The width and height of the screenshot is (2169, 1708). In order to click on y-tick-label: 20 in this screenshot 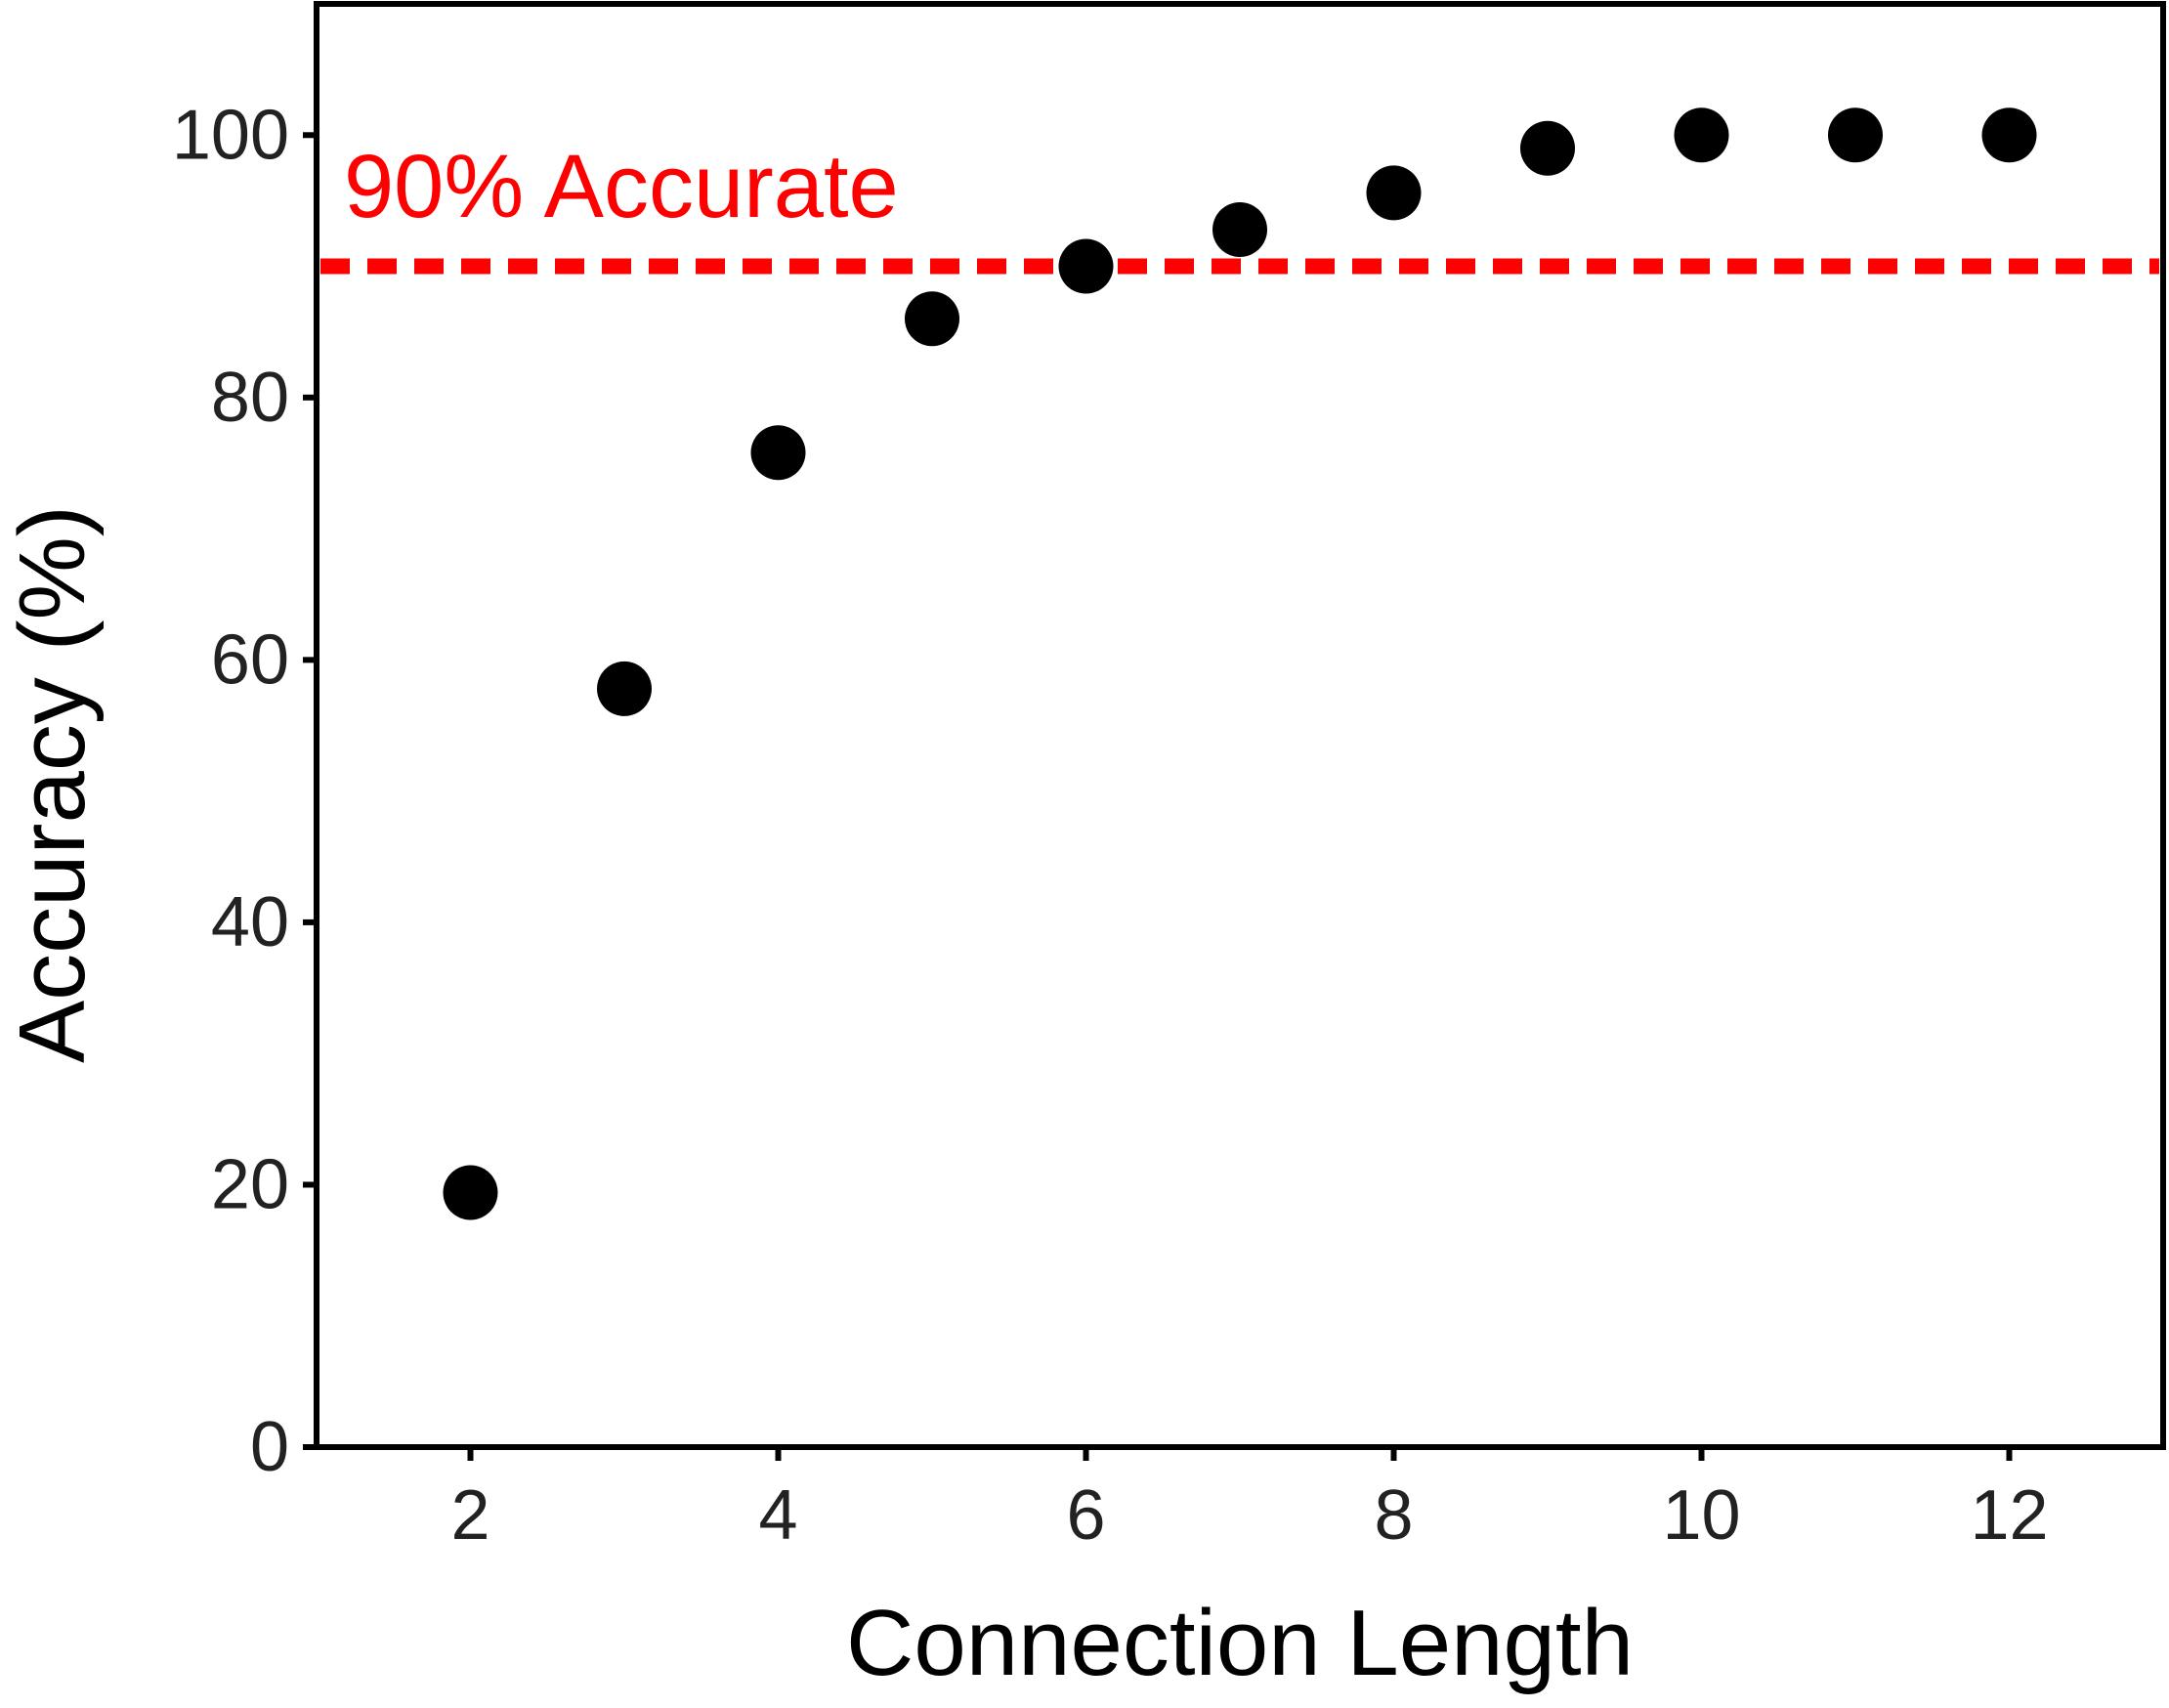, I will do `click(250, 1184)`.